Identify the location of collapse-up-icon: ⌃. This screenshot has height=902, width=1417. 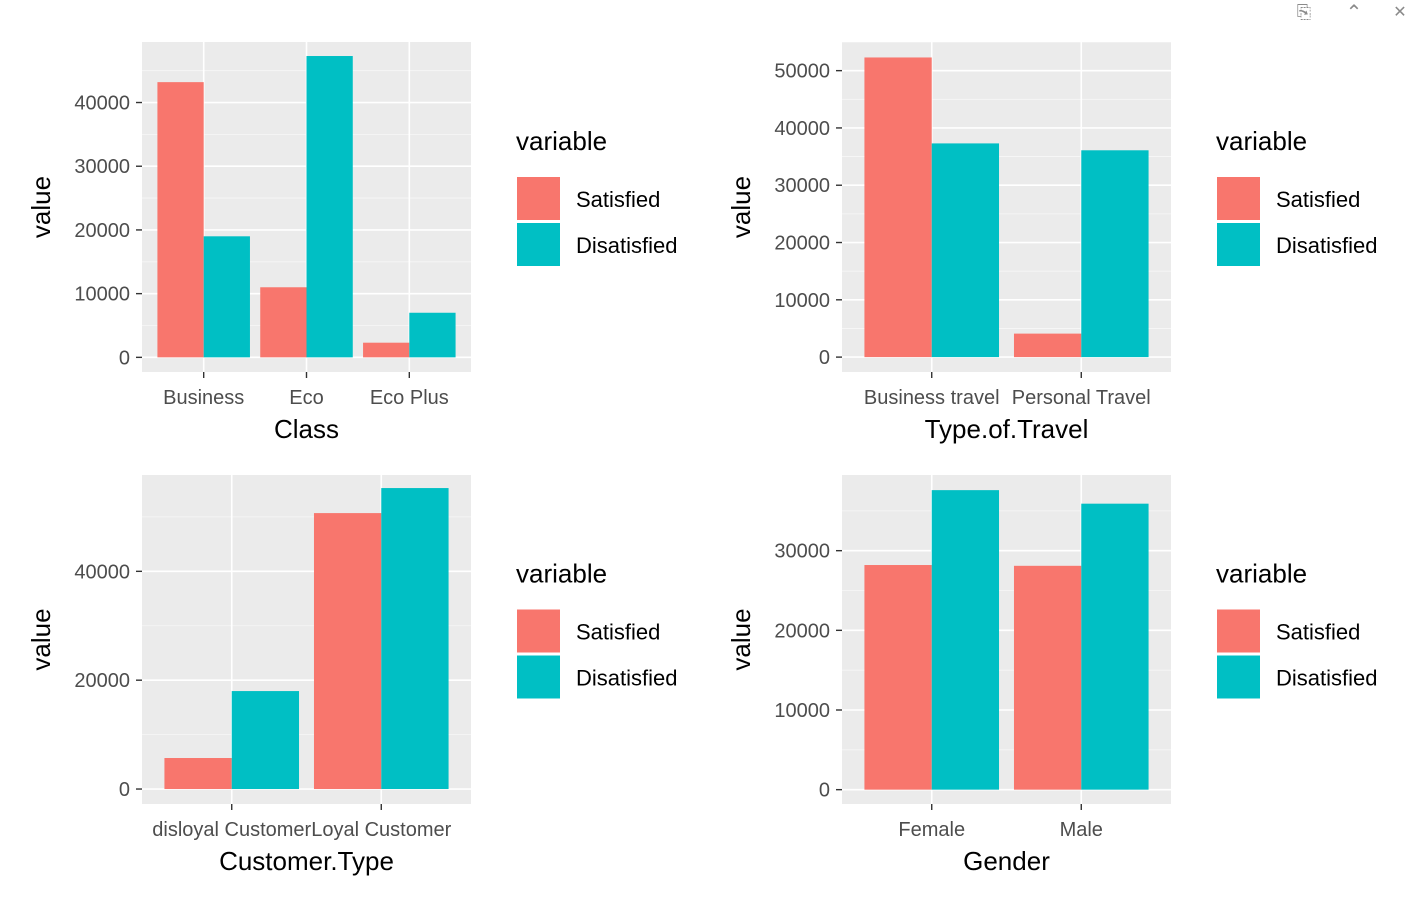
(1354, 12).